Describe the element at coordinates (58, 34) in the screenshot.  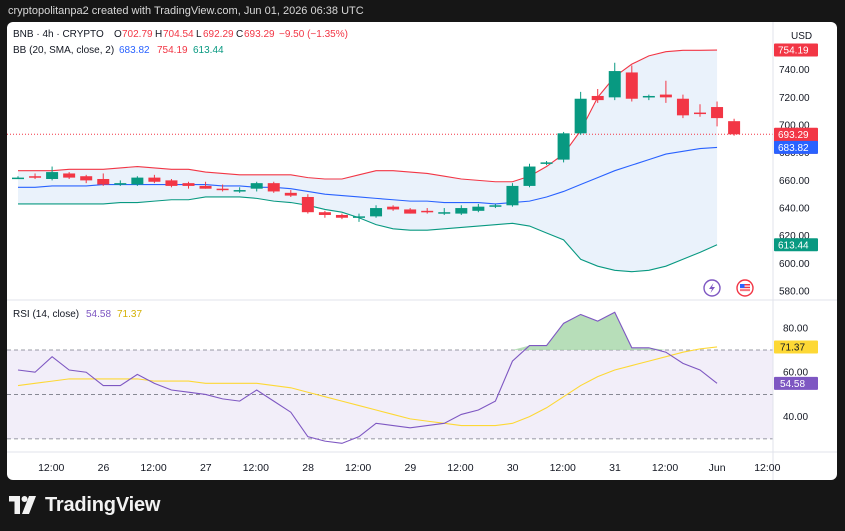
I see `symbol-label: BNB · 4h · CRYPTO` at that location.